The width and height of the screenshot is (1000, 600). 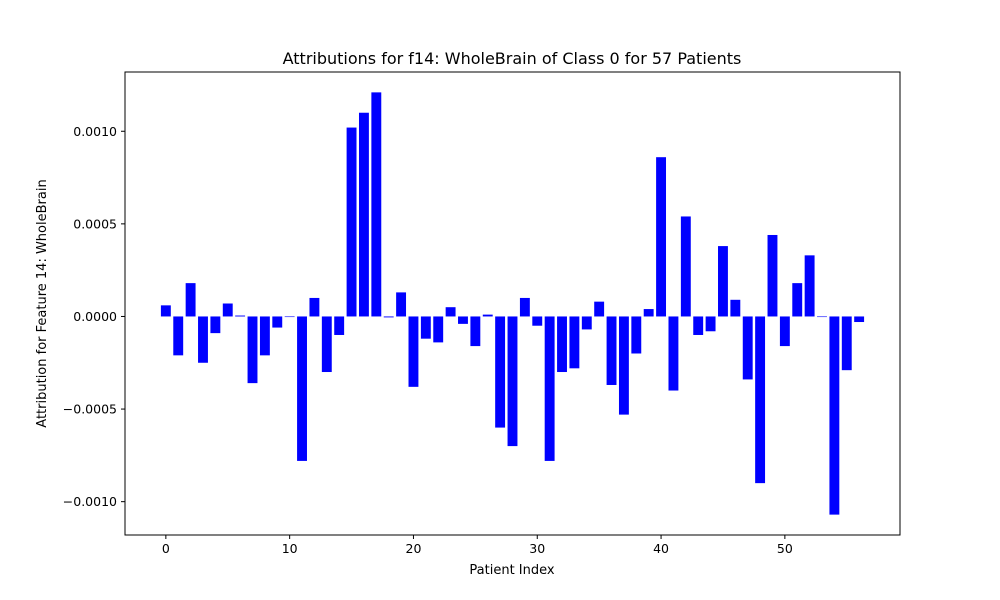 What do you see at coordinates (90, 501) in the screenshot?
I see `y-tick-label: −0.0010` at bounding box center [90, 501].